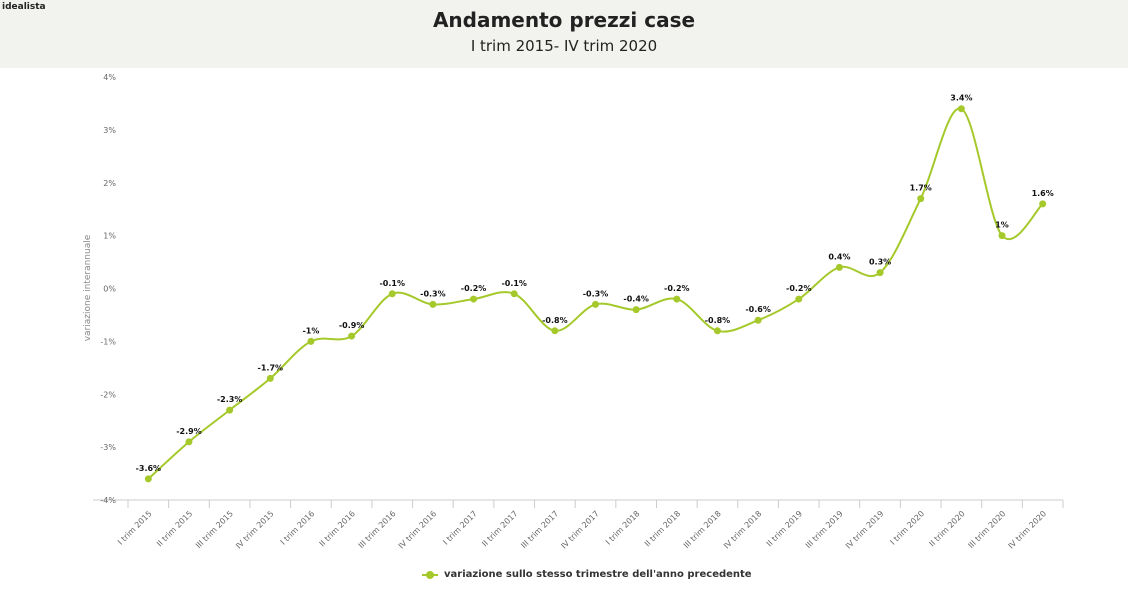 This screenshot has width=1128, height=591. What do you see at coordinates (539, 529) in the screenshot?
I see `x-tick-label: III trim 2017` at bounding box center [539, 529].